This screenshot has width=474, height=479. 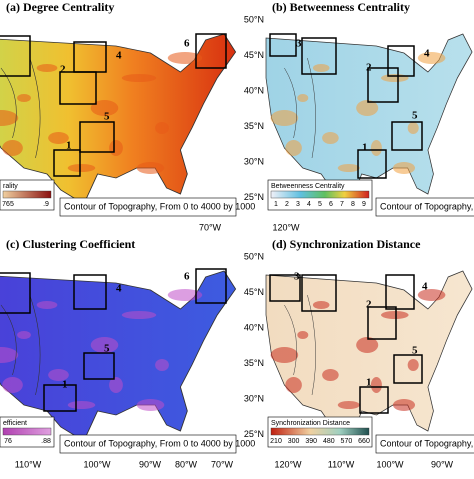 I want to click on region-label: 6, so click(x=187, y=277).